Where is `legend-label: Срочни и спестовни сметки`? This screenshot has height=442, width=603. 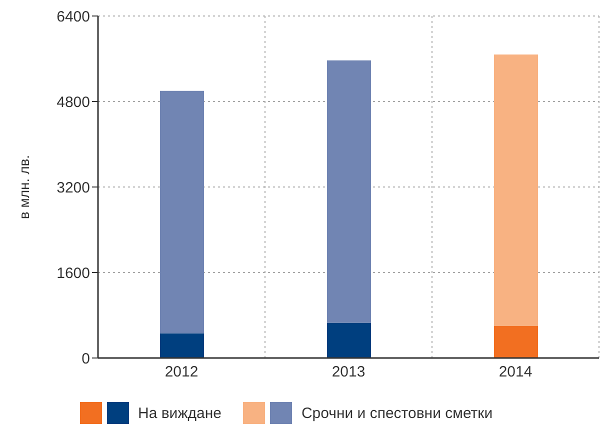 legend-label: Срочни и спестовни сметки is located at coordinates (397, 413).